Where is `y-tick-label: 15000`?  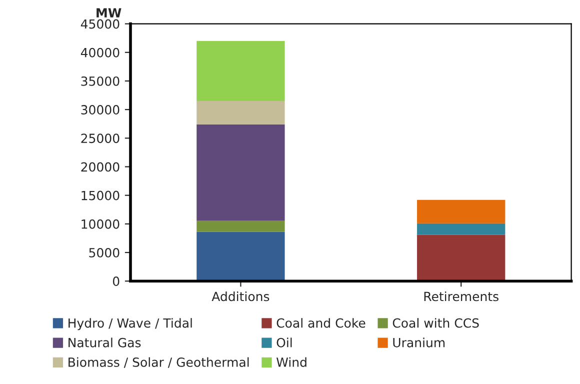
y-tick-label: 15000 is located at coordinates (101, 195).